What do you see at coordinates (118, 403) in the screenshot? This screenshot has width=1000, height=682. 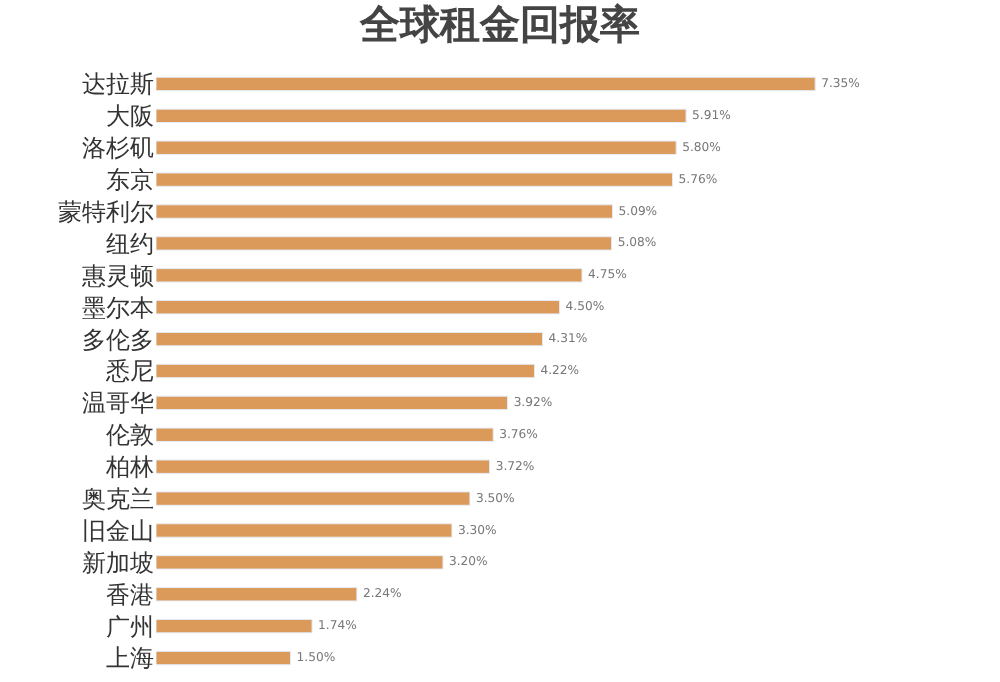 I see `y-tick-label: 温哥华` at bounding box center [118, 403].